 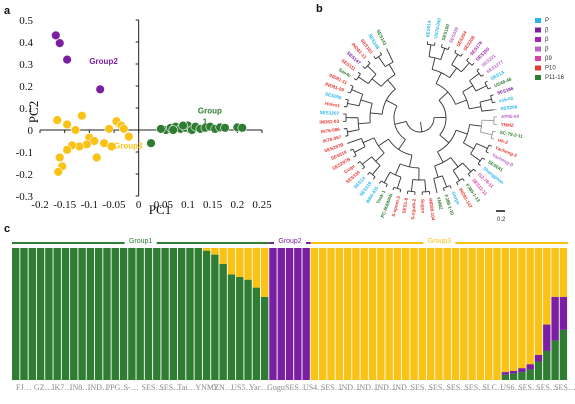 What do you see at coordinates (422, 206) in the screenshot?
I see `tree-leaf-label: Sugon` at bounding box center [422, 206].